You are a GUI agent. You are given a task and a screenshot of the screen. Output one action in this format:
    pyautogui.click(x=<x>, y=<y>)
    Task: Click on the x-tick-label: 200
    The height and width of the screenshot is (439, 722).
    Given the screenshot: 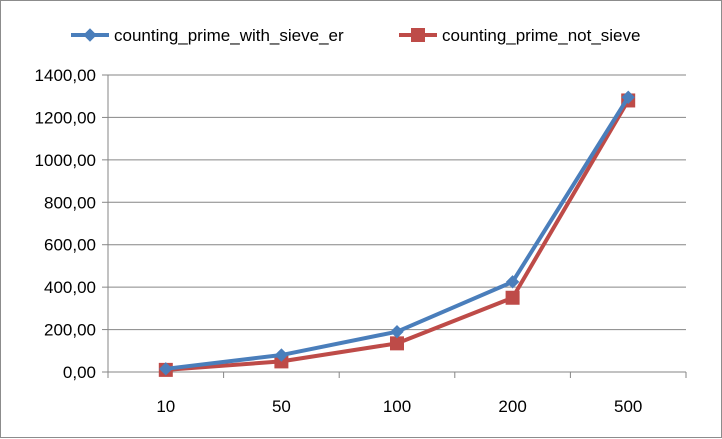 What is the action you would take?
    pyautogui.click(x=512, y=406)
    